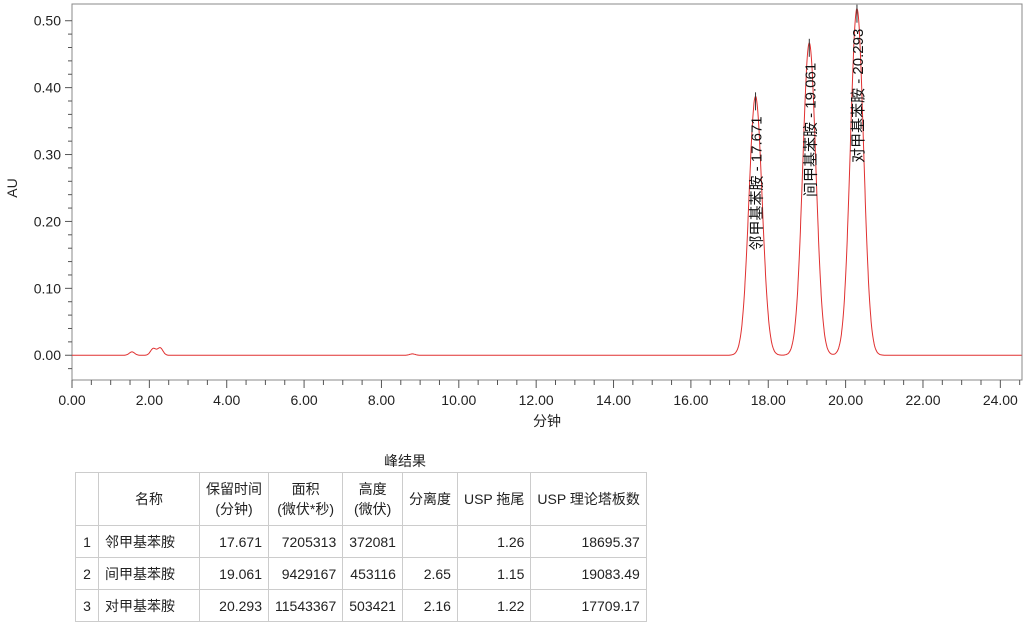 The width and height of the screenshot is (1028, 622). I want to click on column-header-line: 保留时间, so click(234, 489).